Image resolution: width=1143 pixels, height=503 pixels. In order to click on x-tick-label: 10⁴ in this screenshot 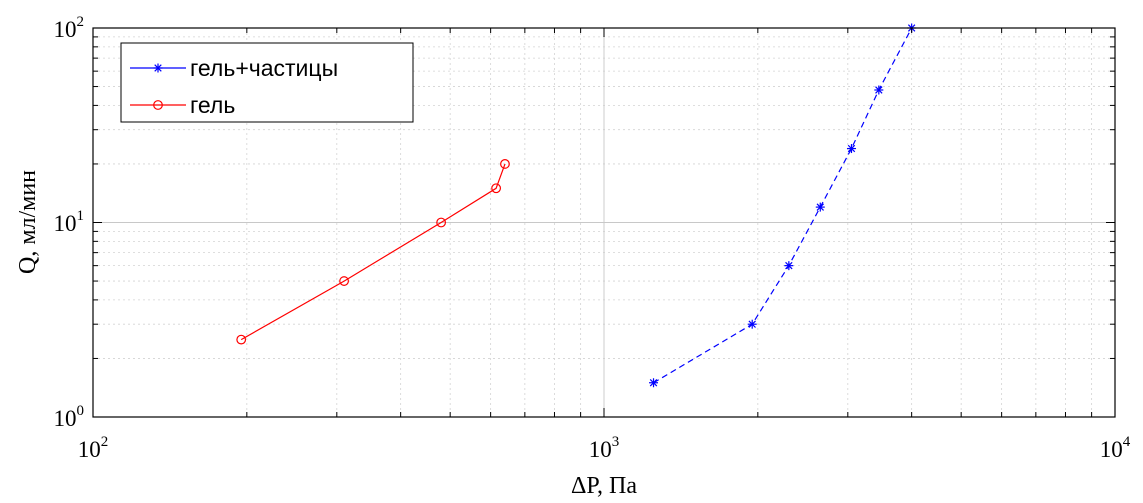, I will do `click(1115, 448)`.